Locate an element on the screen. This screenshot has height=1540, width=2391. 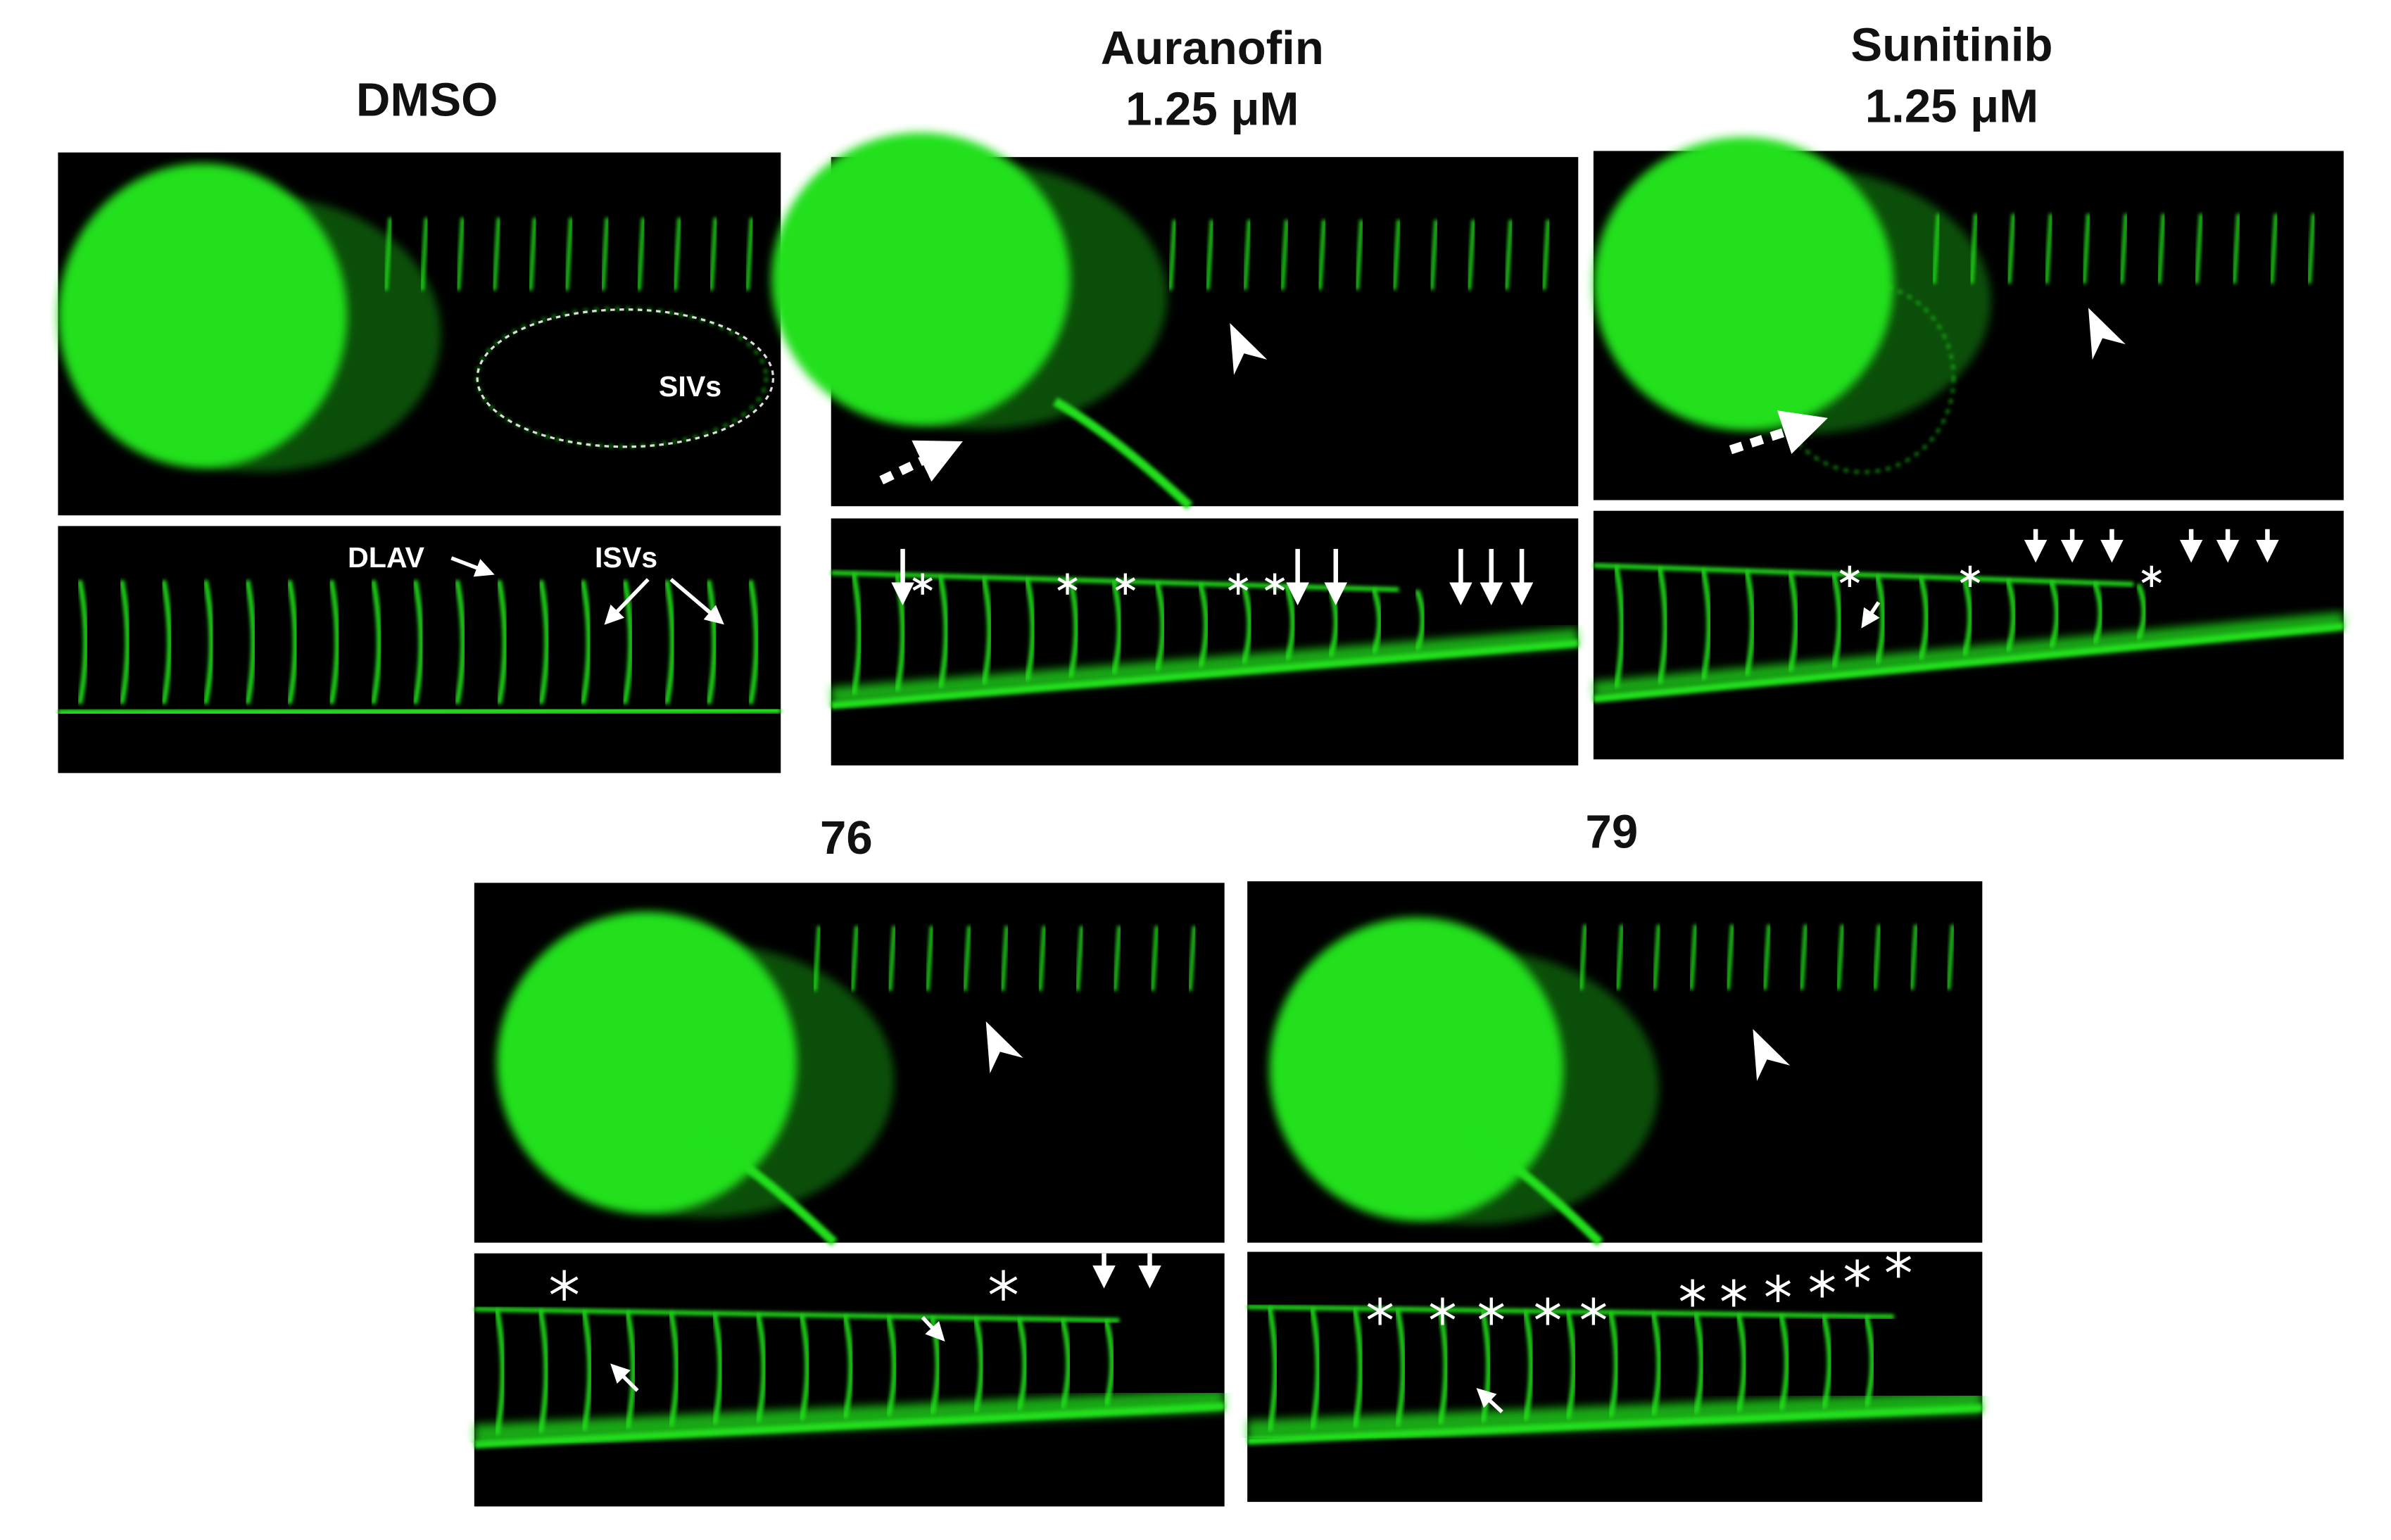
arrowhead is located at coordinates (1004, 1047).